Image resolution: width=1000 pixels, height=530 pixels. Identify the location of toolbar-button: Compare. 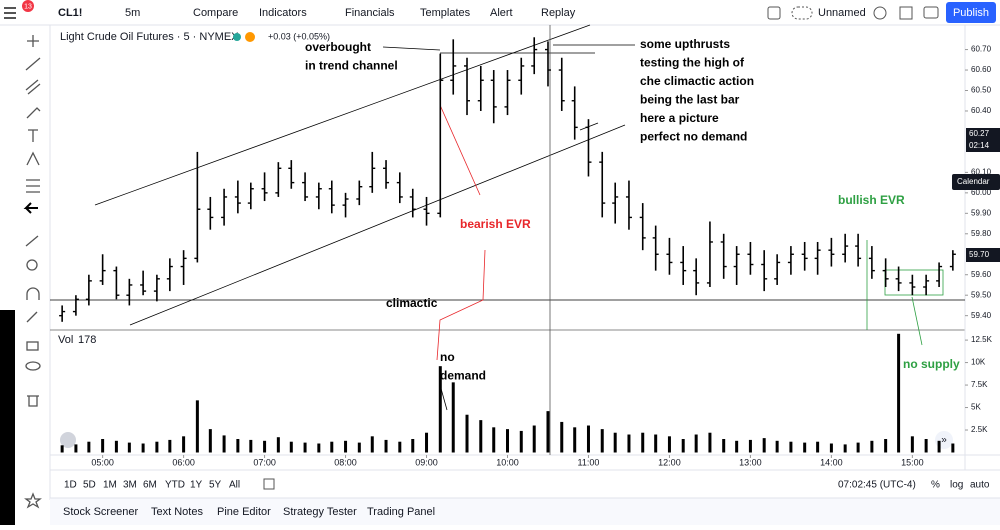
(215, 13).